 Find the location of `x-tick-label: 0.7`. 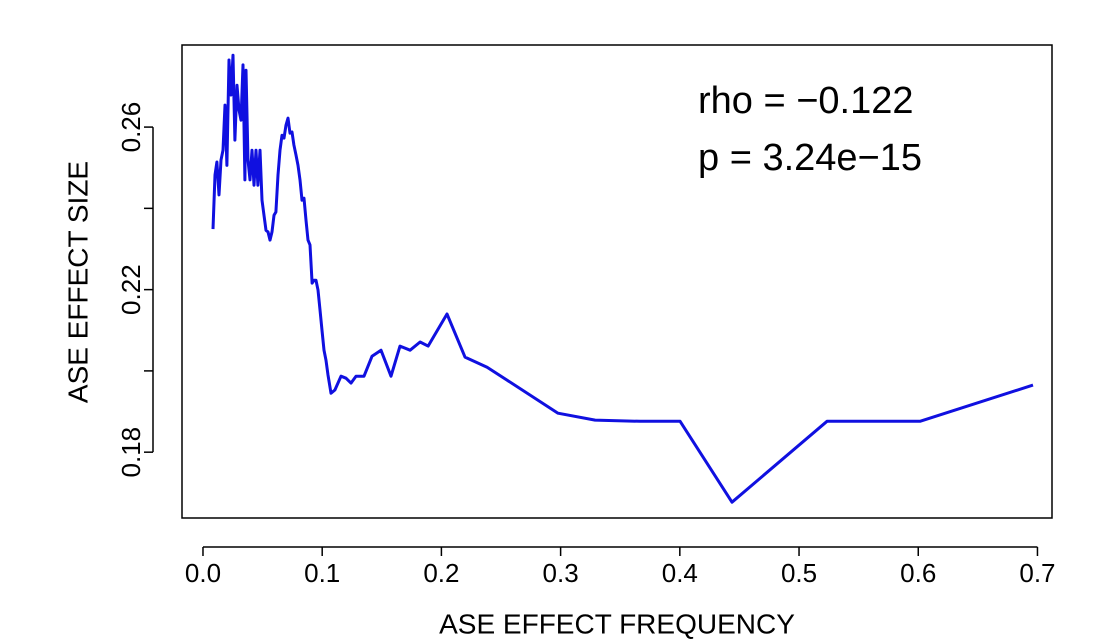

x-tick-label: 0.7 is located at coordinates (1037, 573).